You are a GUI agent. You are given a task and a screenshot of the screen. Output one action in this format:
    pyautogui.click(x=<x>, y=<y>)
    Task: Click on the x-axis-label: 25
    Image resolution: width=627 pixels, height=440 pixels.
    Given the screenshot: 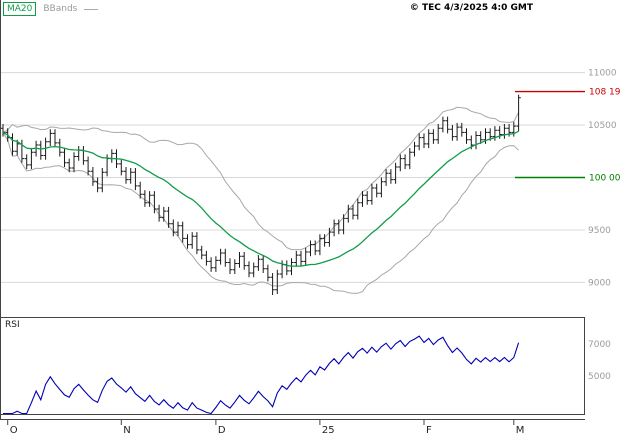 What is the action you would take?
    pyautogui.click(x=328, y=430)
    